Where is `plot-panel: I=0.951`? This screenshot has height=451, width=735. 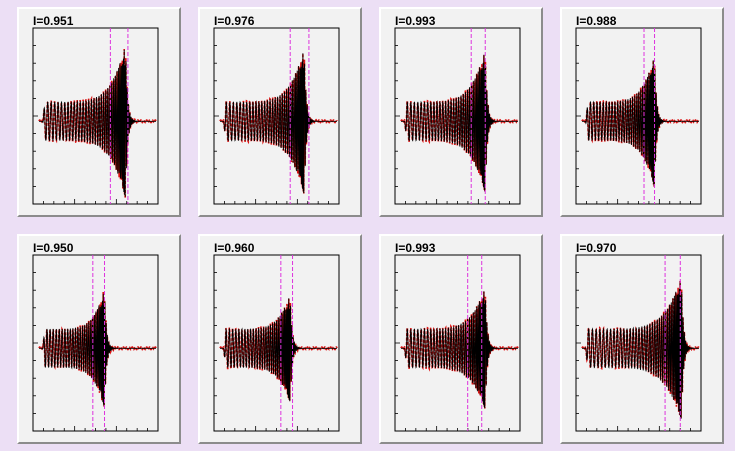
plot-panel: I=0.951 is located at coordinates (99, 112).